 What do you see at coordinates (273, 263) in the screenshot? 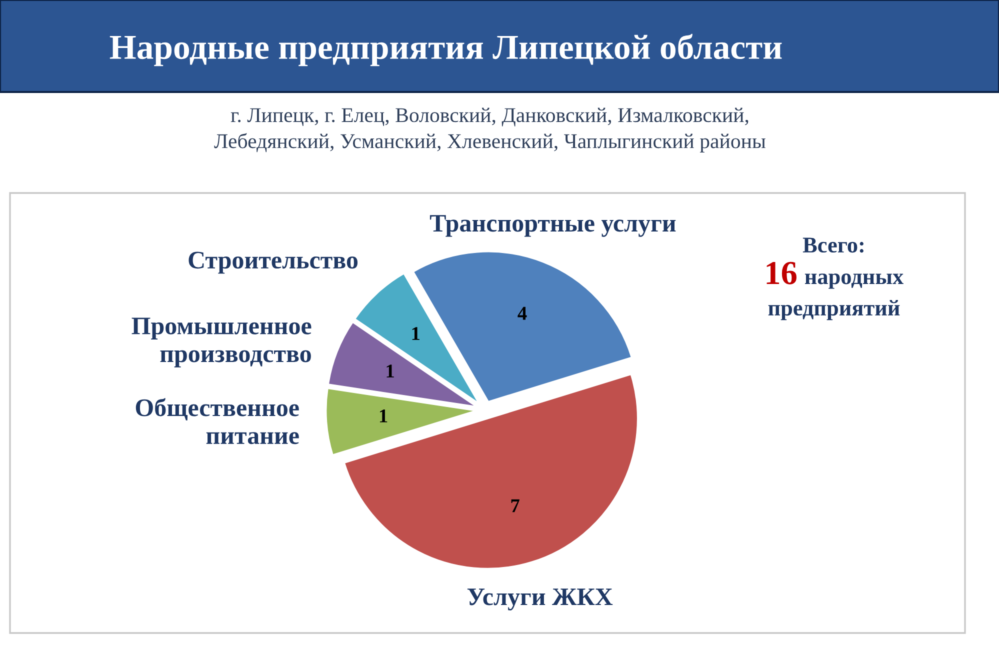
I see `slice-label: Строительство` at bounding box center [273, 263].